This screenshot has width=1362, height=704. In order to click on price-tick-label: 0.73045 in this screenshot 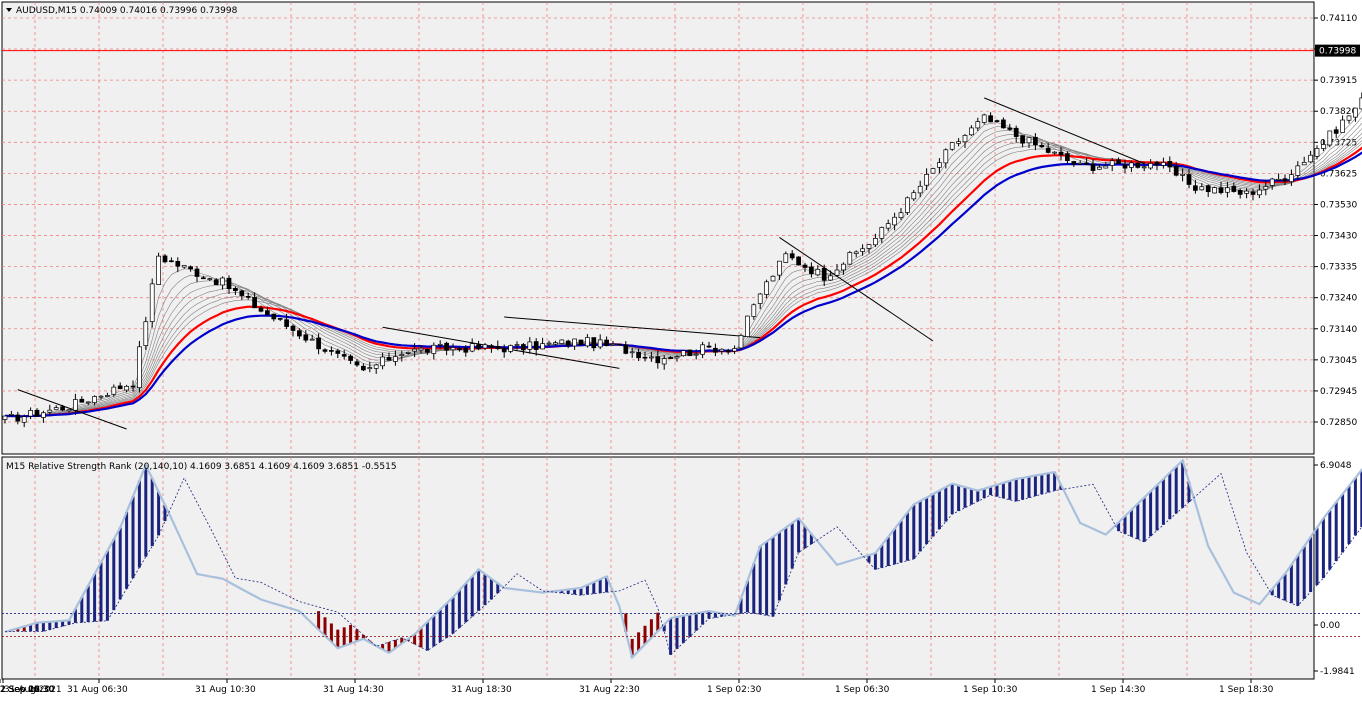, I will do `click(1338, 361)`.